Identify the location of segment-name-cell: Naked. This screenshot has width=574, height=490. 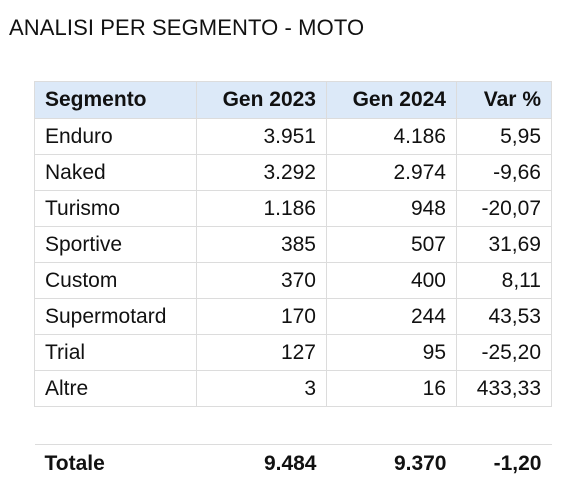
(115, 172).